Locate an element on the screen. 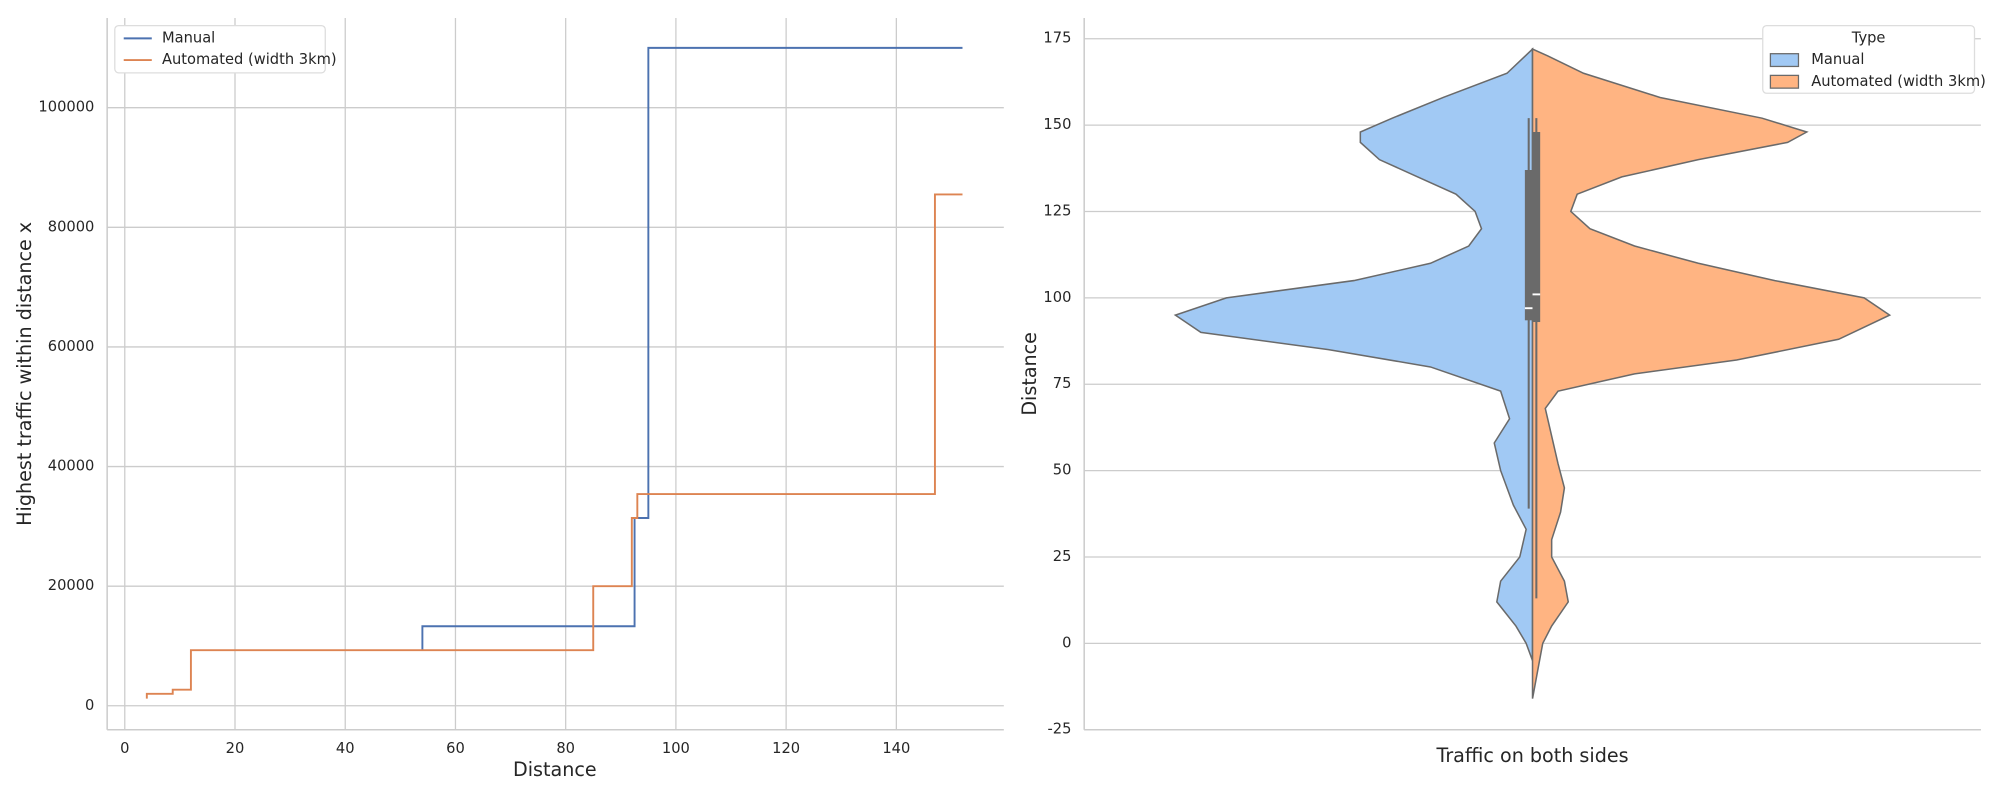  y-axis-label: Distance is located at coordinates (1029, 374).